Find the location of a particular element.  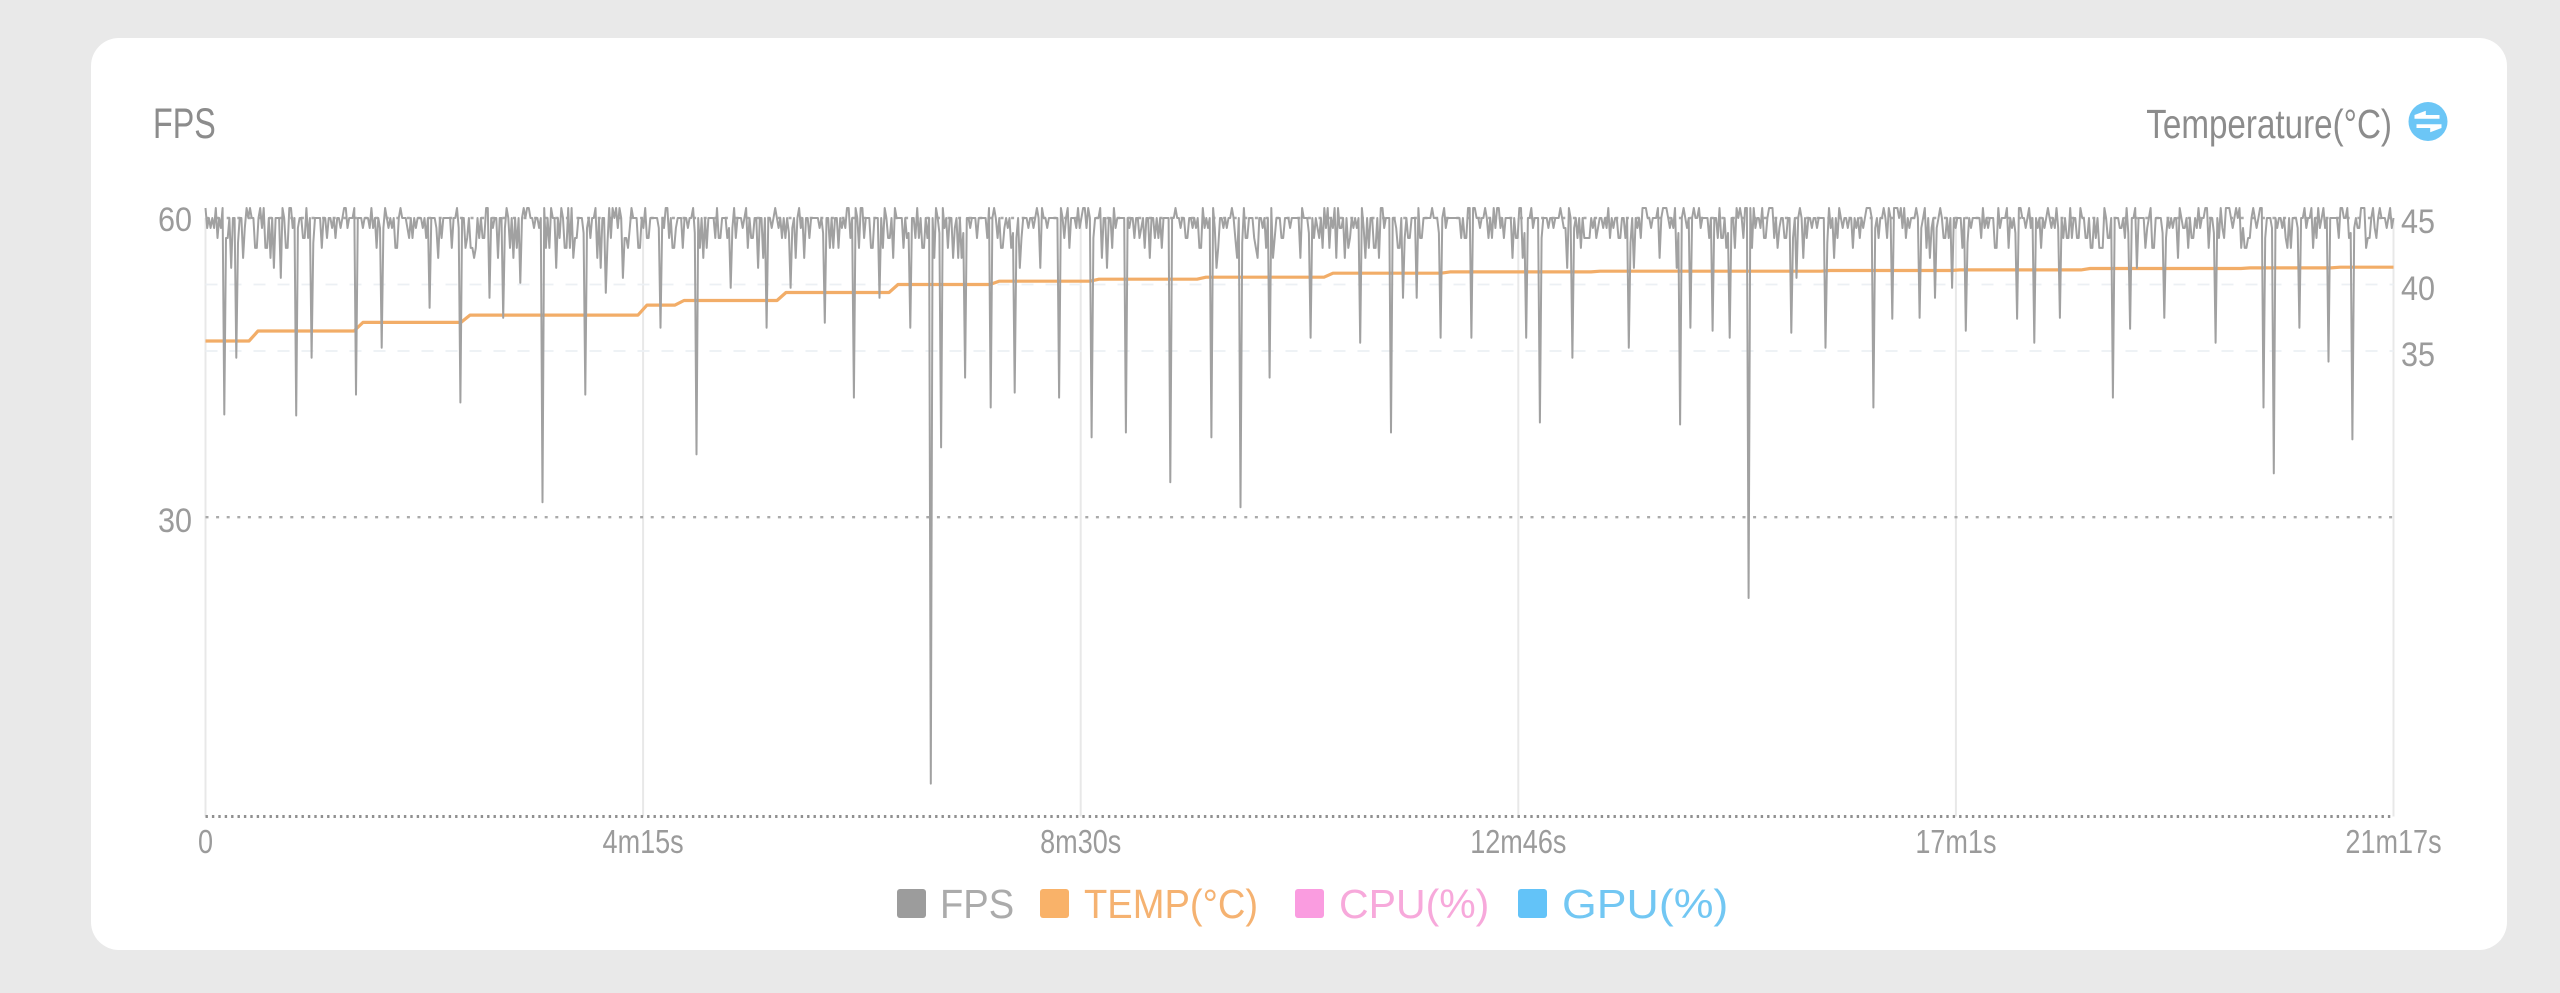

svg-text: 21m17s is located at coordinates (2393, 843).